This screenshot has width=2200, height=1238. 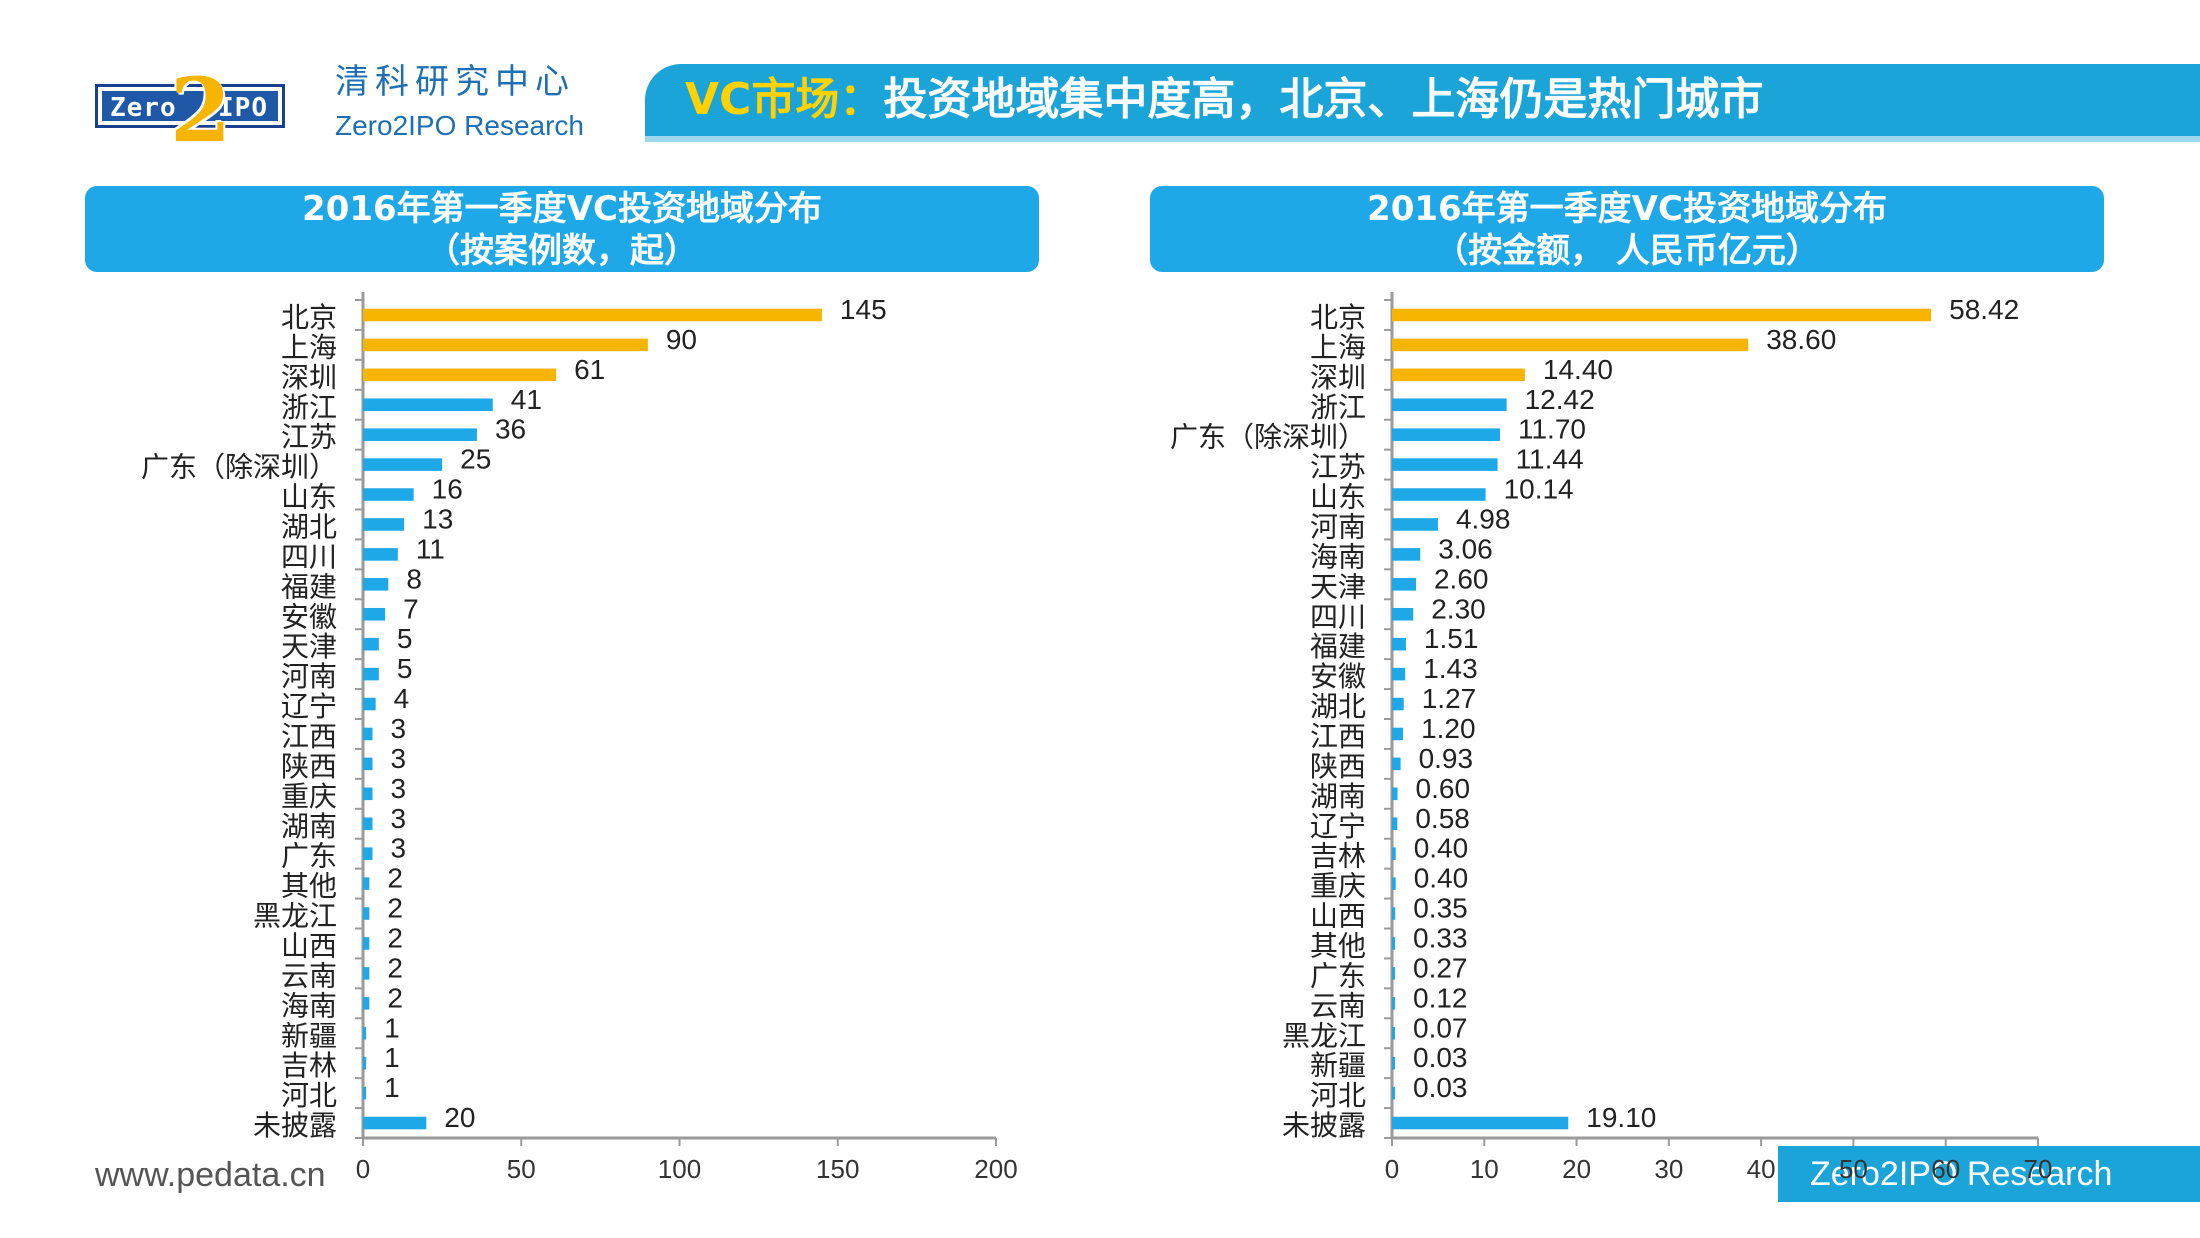 I want to click on right-data-label: 3.06, so click(x=1465, y=548).